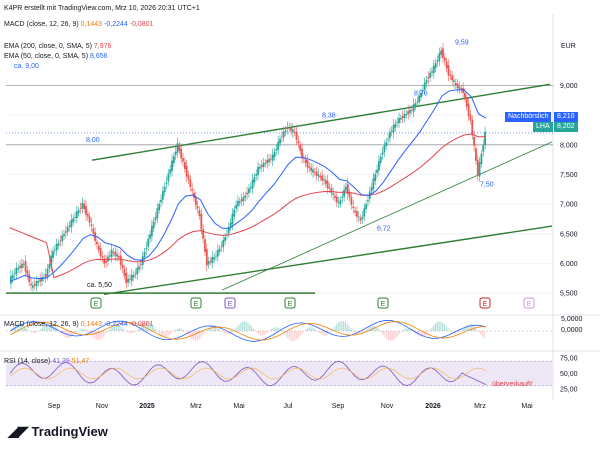  I want to click on y-tick-label: 7,000, so click(569, 205).